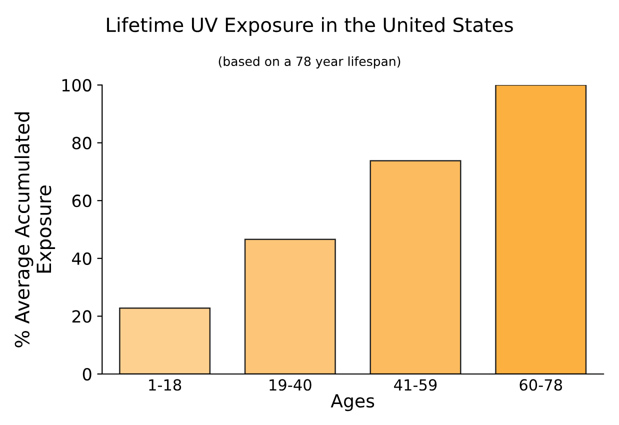 The image size is (619, 425). I want to click on x-tick-label: 19-40, so click(291, 385).